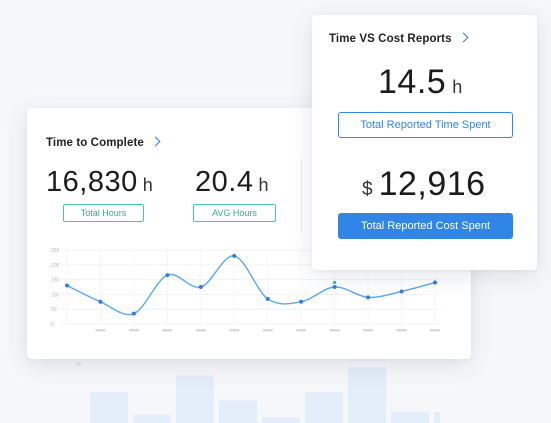  What do you see at coordinates (367, 189) in the screenshot?
I see `currency-symbol: $` at bounding box center [367, 189].